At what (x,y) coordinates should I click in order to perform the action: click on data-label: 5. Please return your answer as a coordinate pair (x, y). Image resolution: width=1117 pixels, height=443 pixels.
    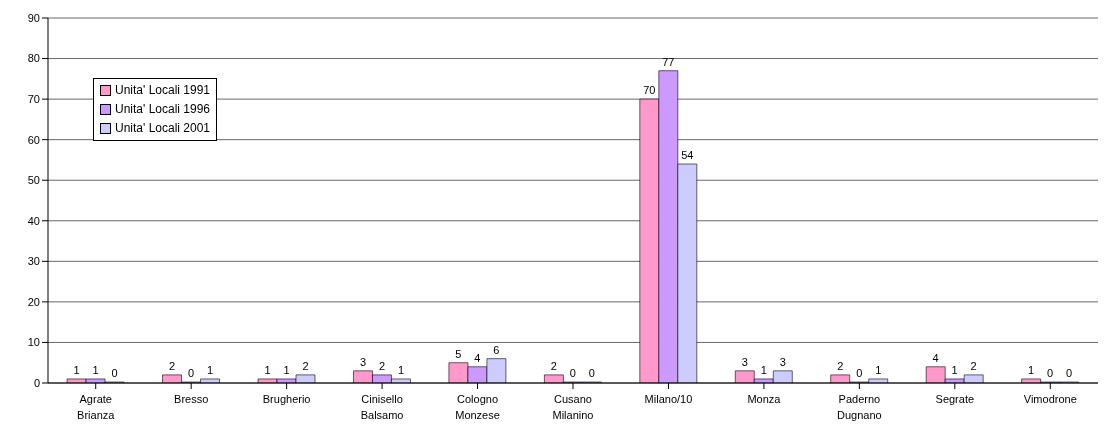
    Looking at the image, I should click on (458, 353).